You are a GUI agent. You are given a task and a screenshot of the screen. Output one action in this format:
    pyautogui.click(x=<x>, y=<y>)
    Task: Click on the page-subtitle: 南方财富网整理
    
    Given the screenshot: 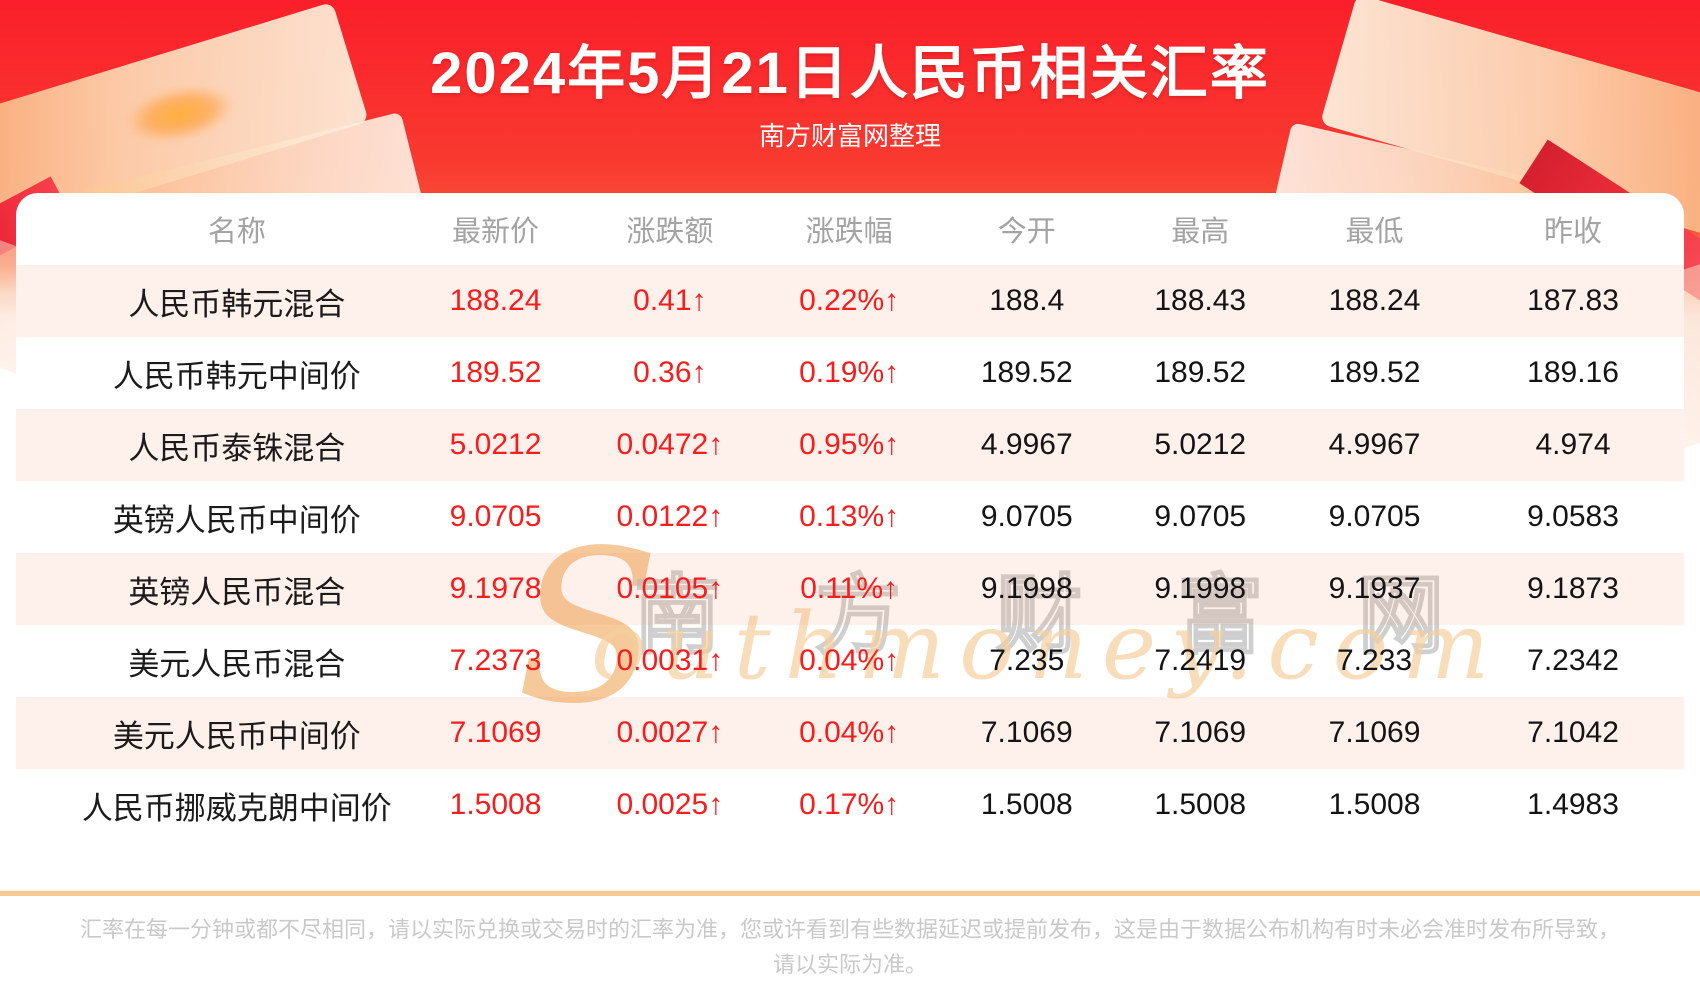 What is the action you would take?
    pyautogui.click(x=849, y=136)
    